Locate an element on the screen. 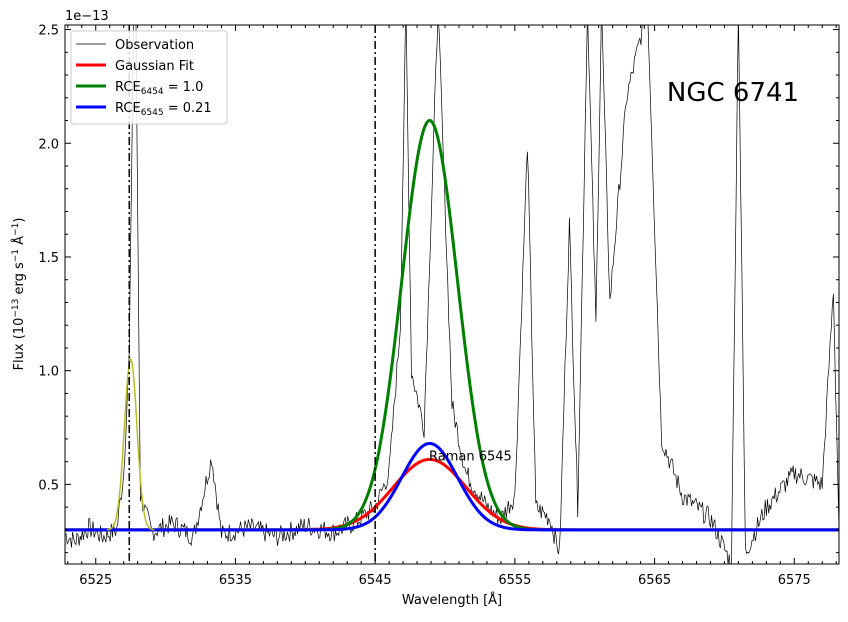 Image resolution: width=848 pixels, height=622 pixels. x-tick-label: 6525 is located at coordinates (95, 580).